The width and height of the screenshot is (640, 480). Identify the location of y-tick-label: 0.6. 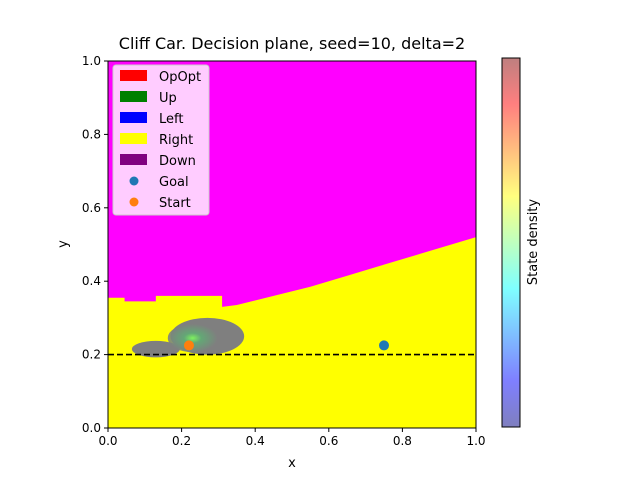
(91, 208).